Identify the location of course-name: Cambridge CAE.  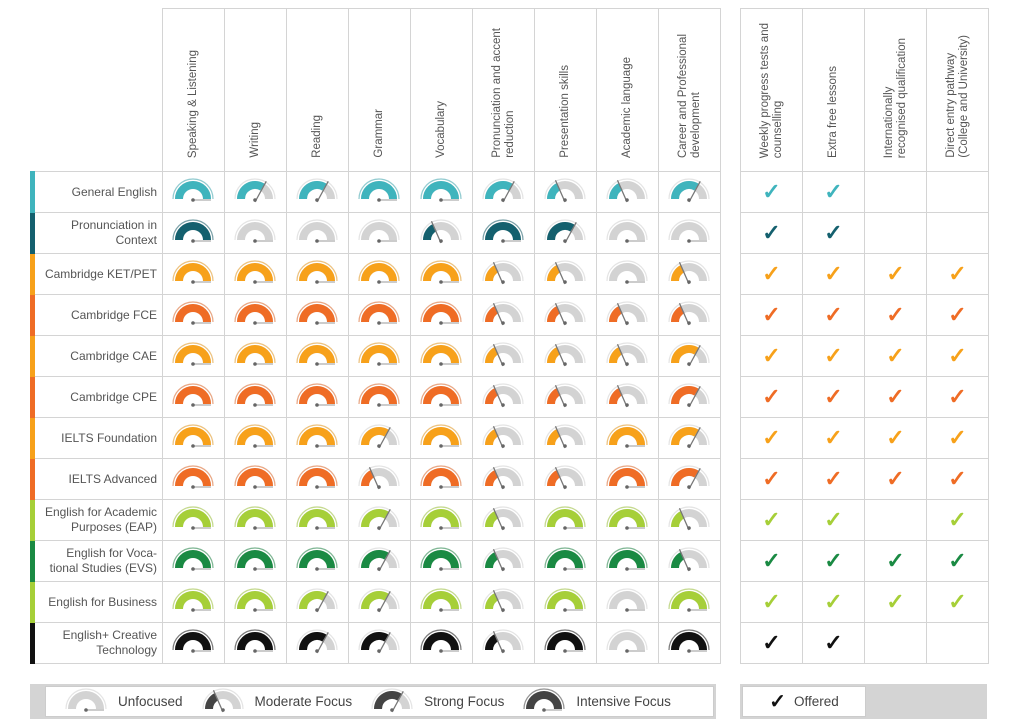
(96, 356).